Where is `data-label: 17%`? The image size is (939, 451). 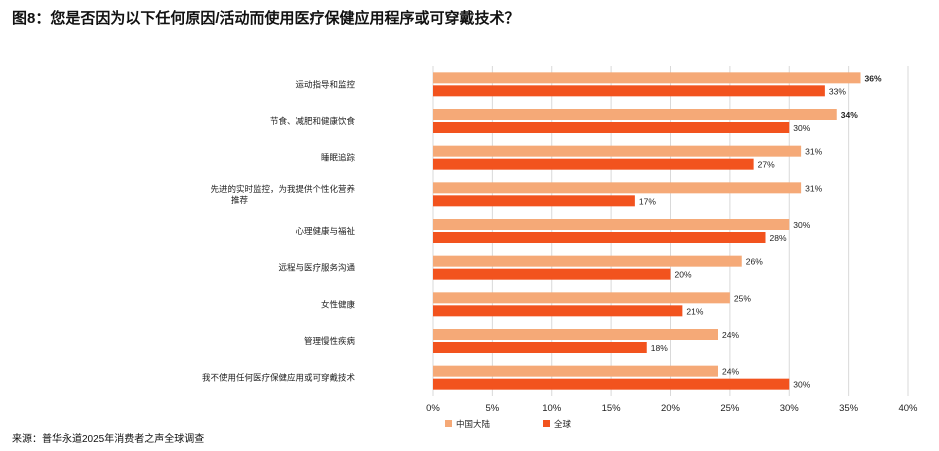 data-label: 17% is located at coordinates (647, 201).